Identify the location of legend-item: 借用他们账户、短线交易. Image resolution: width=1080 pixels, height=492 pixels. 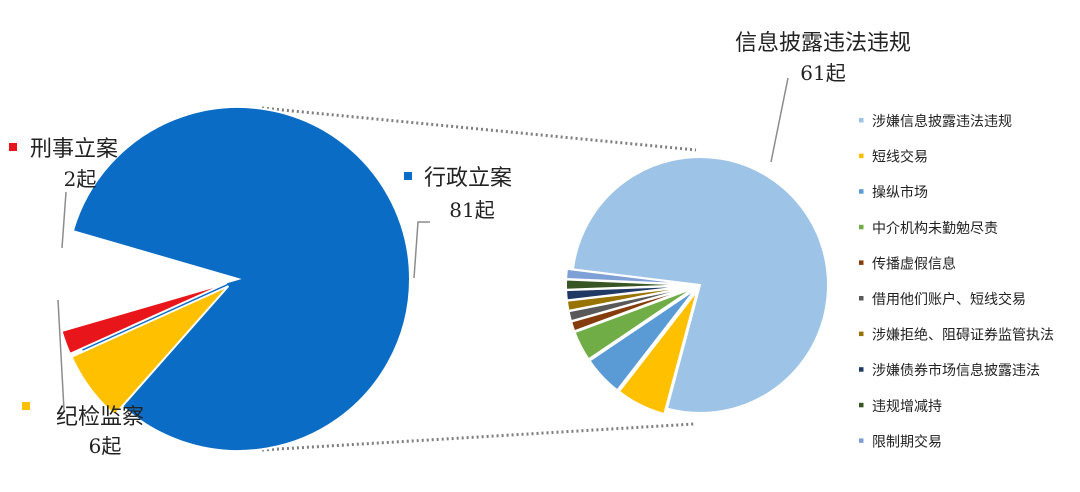
(942, 299).